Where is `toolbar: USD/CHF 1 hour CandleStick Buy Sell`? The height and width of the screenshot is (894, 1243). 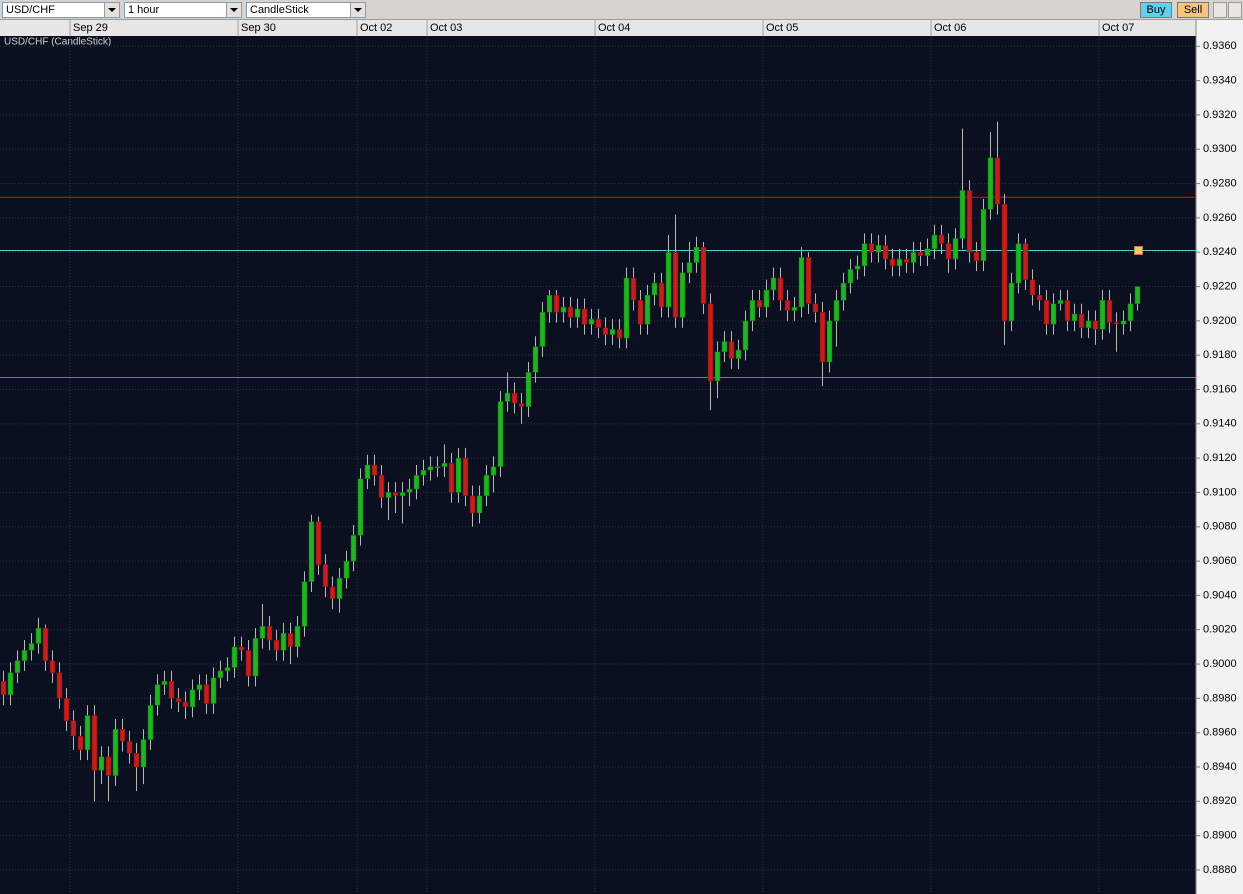 toolbar: USD/CHF 1 hour CandleStick Buy Sell is located at coordinates (621, 10).